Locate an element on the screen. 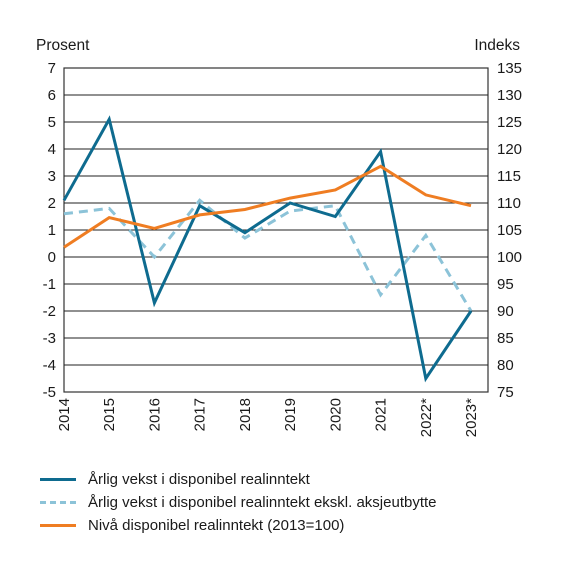  left-axis-ticks: 7 6 5 4 3 2 1 0 -1 -2 -3 -4 -5 is located at coordinates (49, 230).